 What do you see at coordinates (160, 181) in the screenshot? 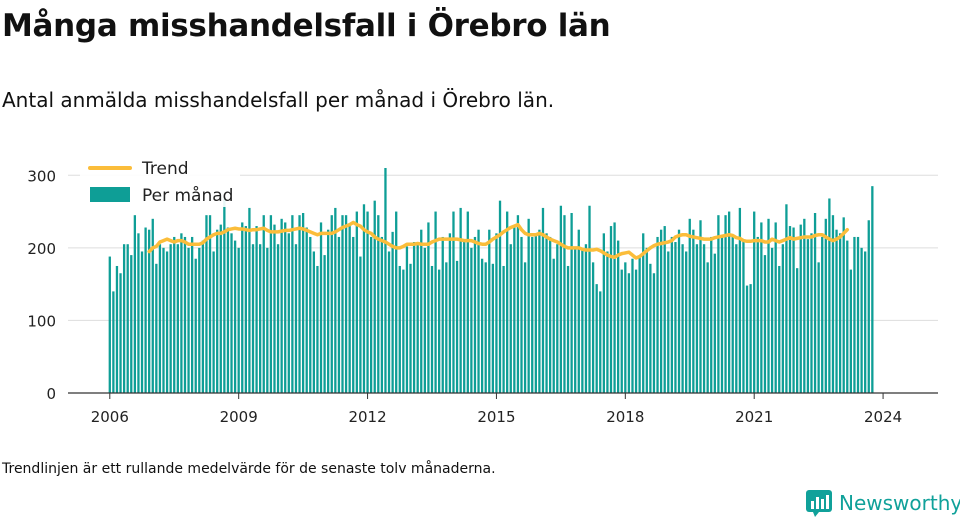
I see `legend: Trend Per månad` at bounding box center [160, 181].